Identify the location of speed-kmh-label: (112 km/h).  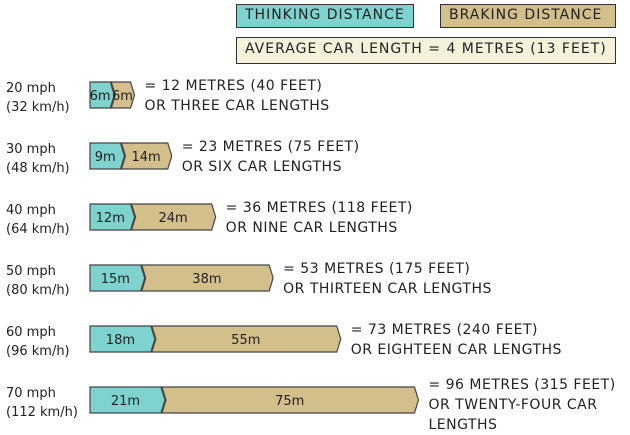
(42, 412).